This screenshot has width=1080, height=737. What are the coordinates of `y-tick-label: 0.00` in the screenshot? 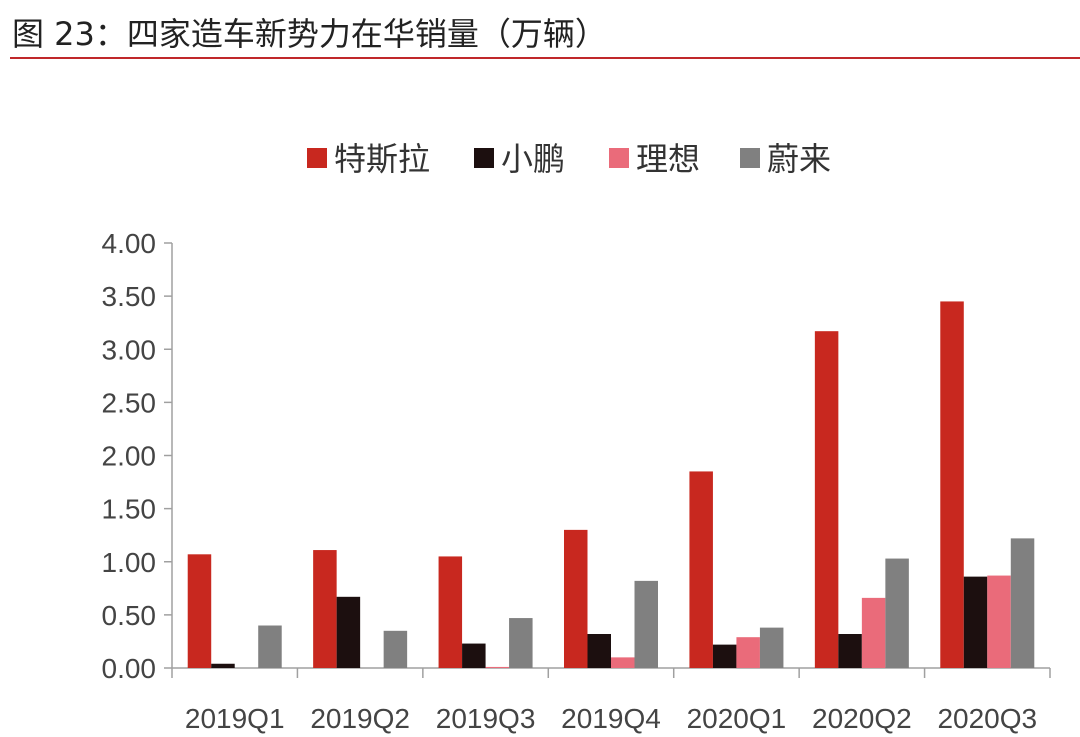 It's located at (129, 668).